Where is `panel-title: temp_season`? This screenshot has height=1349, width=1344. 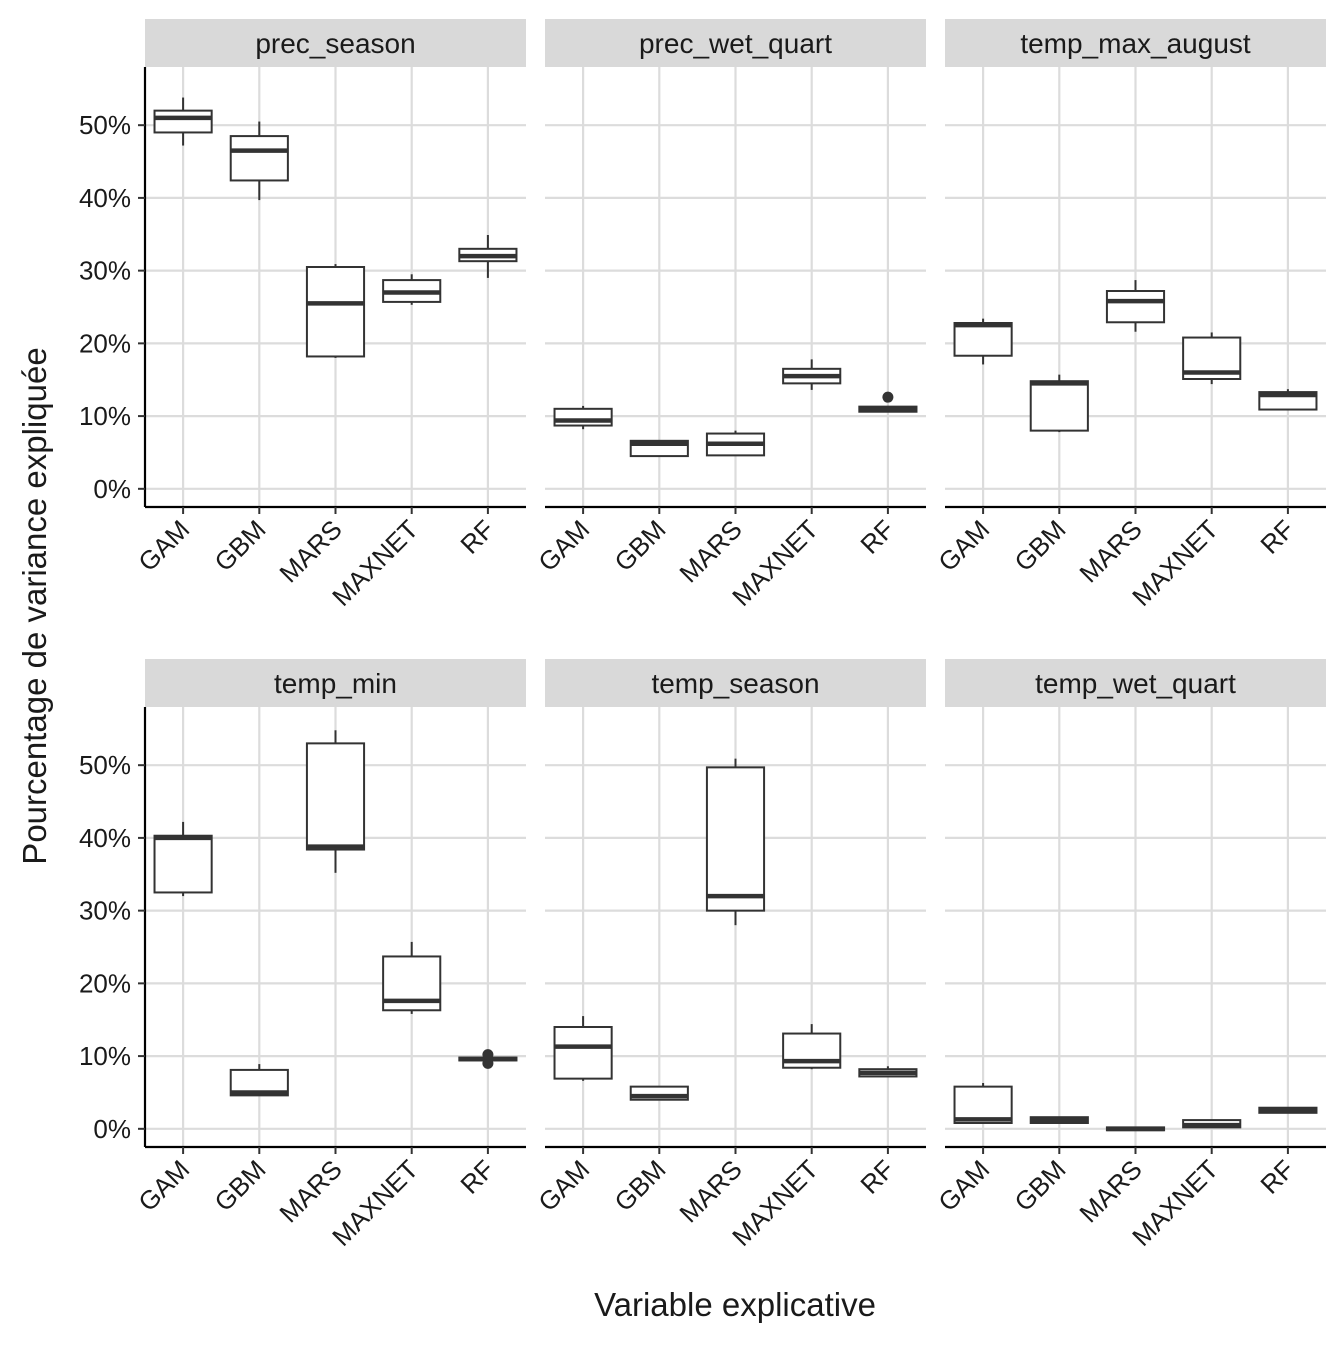 panel-title: temp_season is located at coordinates (735, 683).